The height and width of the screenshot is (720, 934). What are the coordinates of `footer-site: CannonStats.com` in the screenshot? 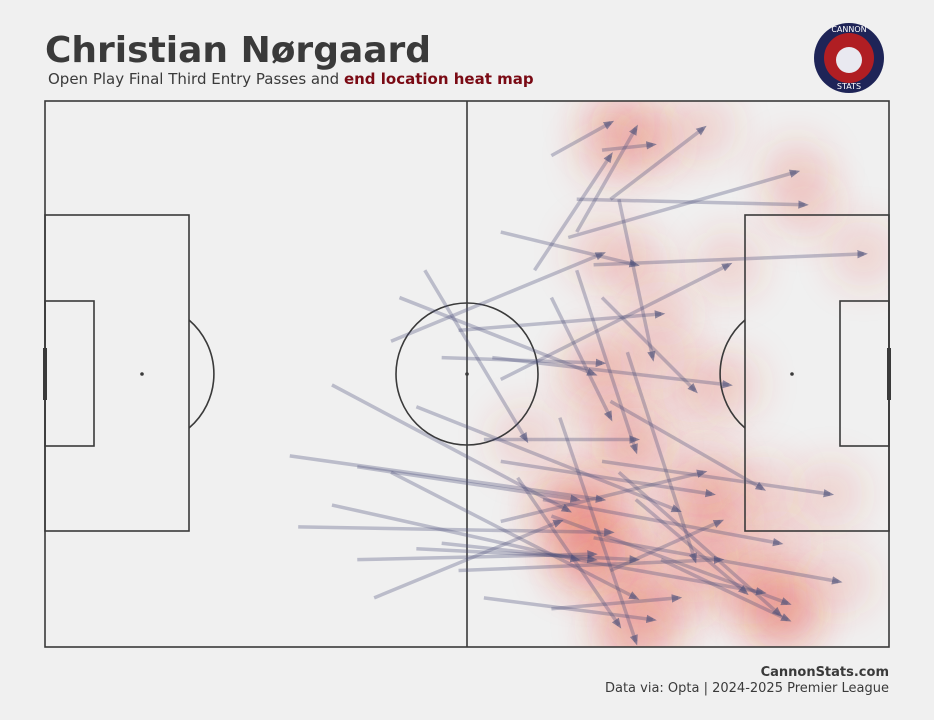 It's located at (825, 672).